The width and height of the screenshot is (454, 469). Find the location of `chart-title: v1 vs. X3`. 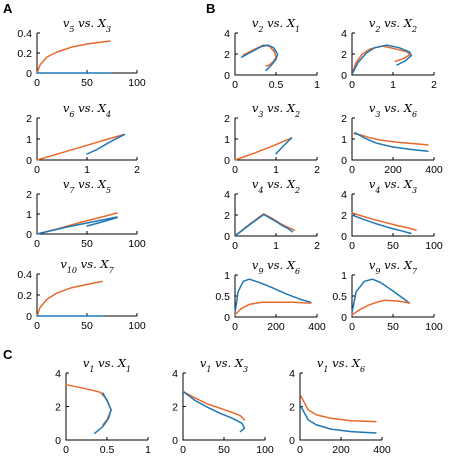

chart-title: v1 vs. X3 is located at coordinates (224, 365).